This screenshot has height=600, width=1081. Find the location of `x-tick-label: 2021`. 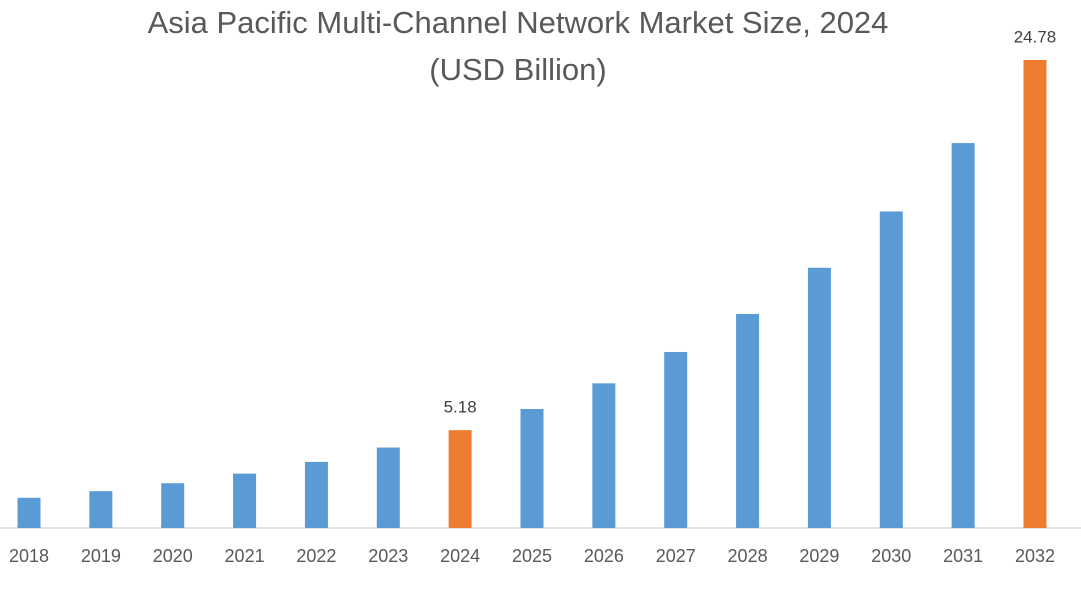

x-tick-label: 2021 is located at coordinates (245, 556).